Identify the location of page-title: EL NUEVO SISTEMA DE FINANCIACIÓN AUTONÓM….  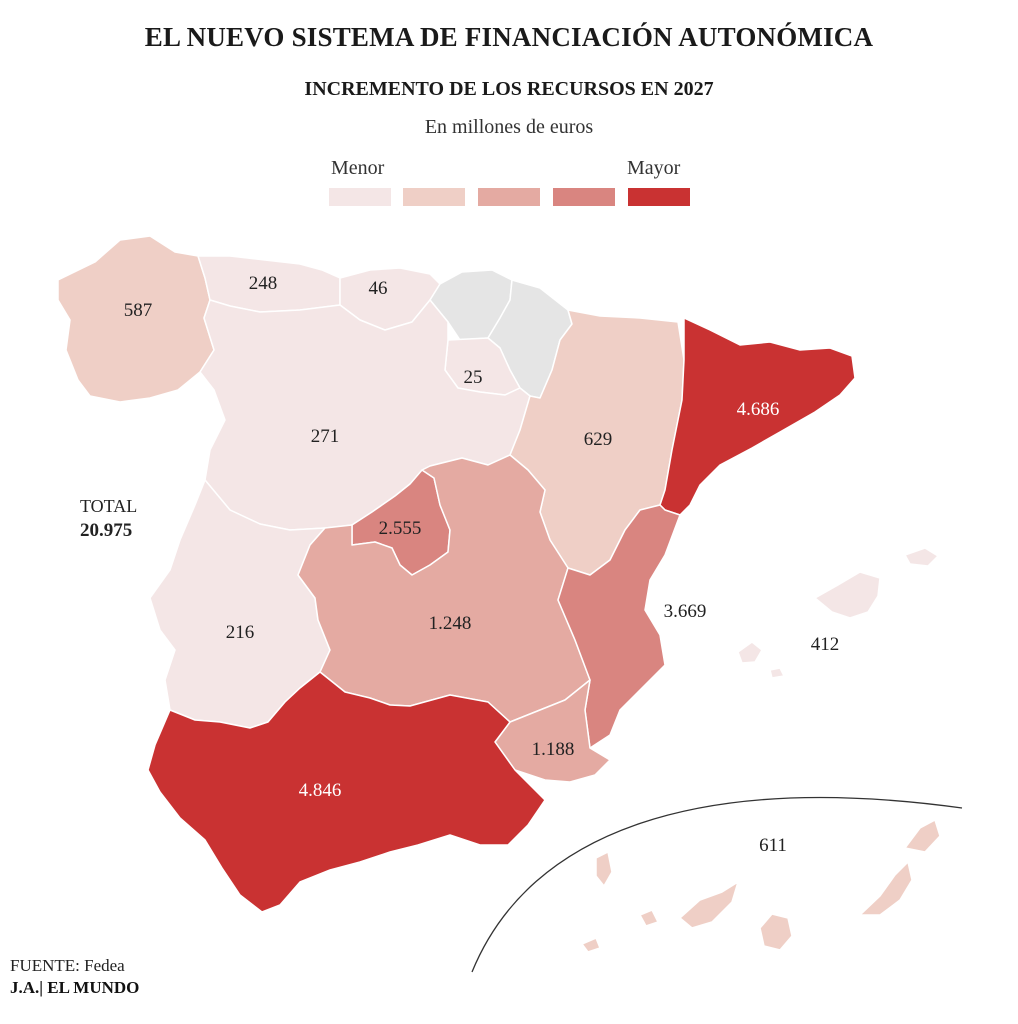
(509, 37).